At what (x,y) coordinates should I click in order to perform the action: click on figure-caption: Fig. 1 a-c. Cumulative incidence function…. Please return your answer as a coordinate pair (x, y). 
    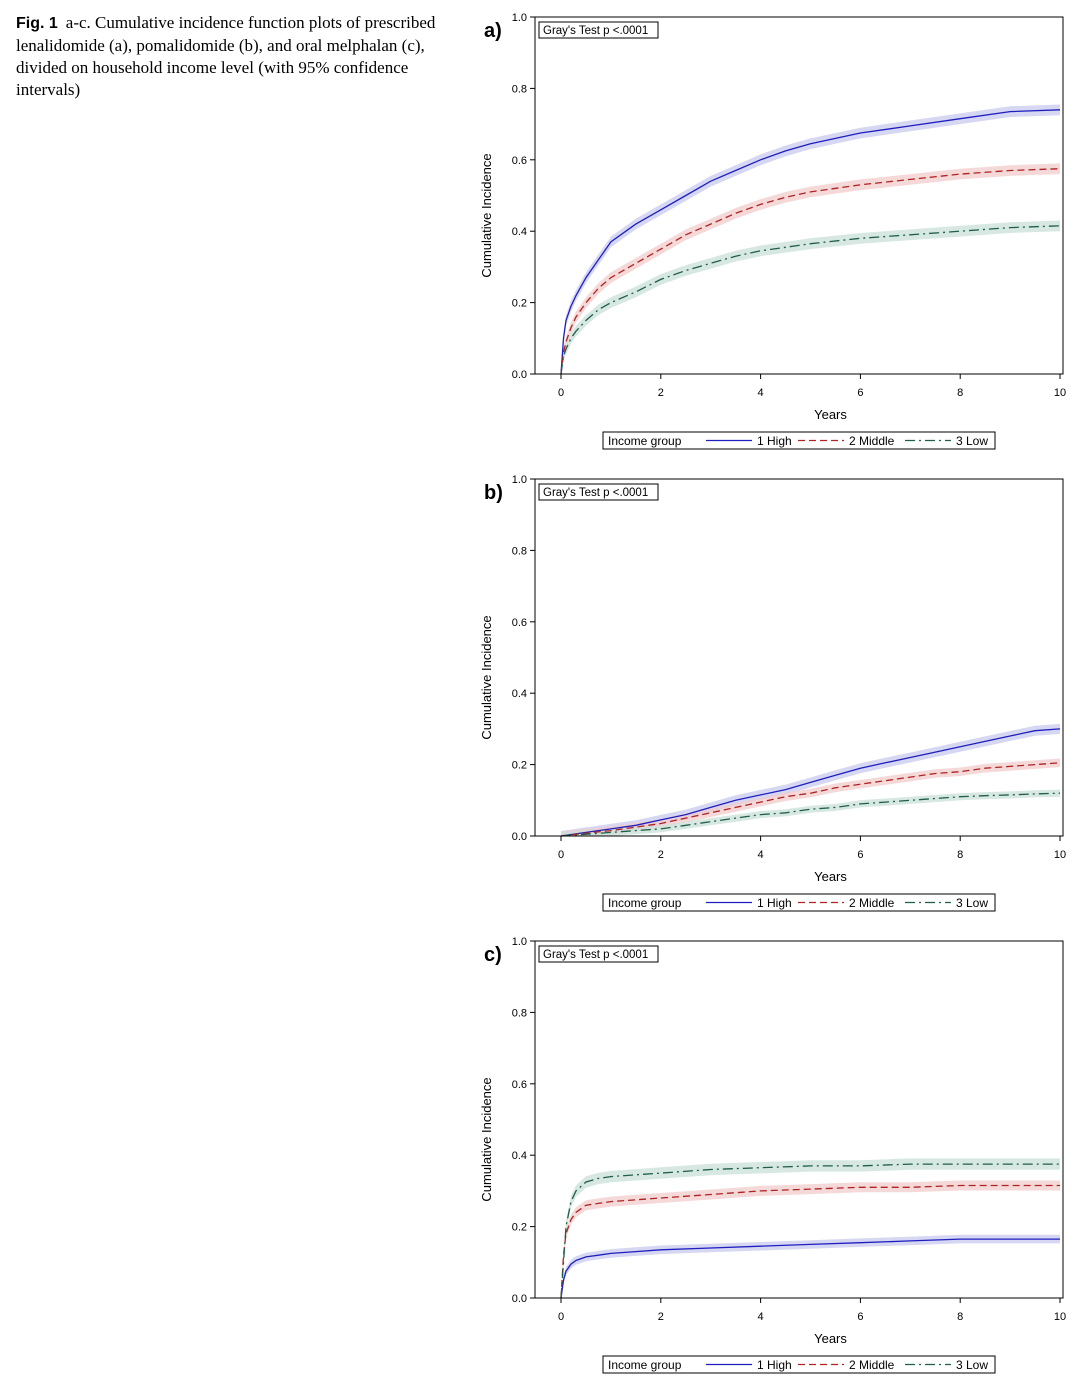
    Looking at the image, I should click on (231, 56).